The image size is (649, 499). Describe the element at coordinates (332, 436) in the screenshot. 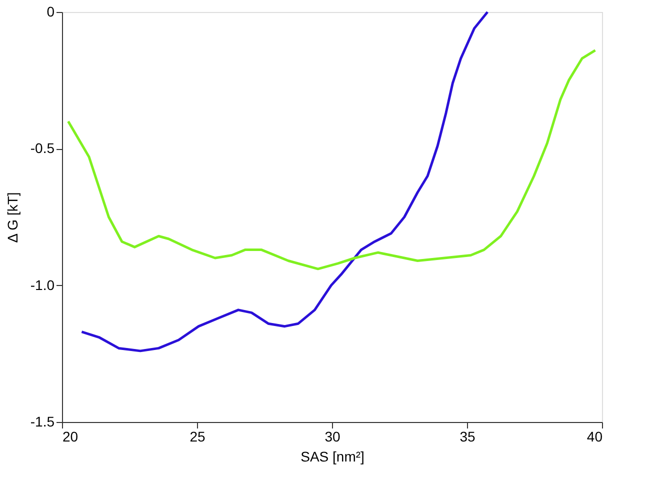

I see `x-tick-label: 30` at that location.